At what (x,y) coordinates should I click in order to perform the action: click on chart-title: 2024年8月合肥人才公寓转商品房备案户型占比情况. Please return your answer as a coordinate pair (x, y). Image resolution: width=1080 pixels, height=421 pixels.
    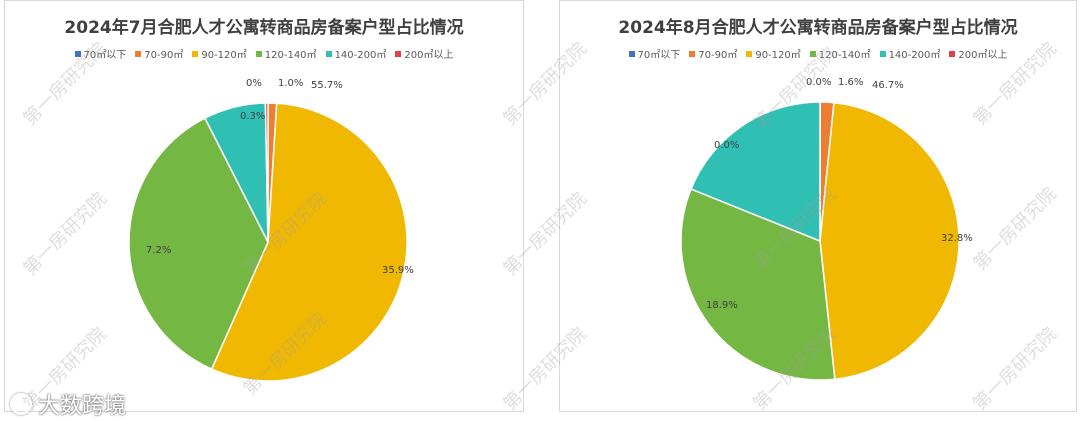
    Looking at the image, I should click on (818, 28).